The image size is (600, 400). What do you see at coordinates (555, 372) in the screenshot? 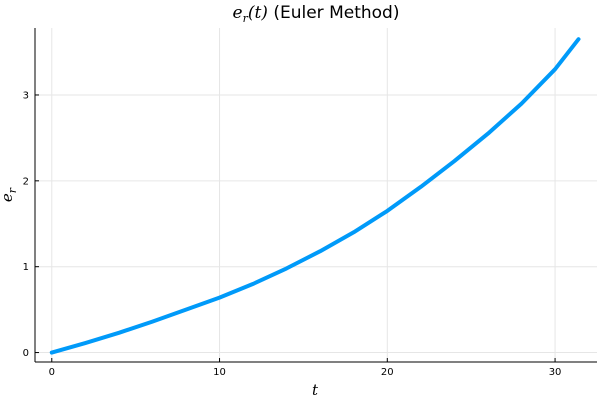
I see `x-tick-label: 30` at bounding box center [555, 372].